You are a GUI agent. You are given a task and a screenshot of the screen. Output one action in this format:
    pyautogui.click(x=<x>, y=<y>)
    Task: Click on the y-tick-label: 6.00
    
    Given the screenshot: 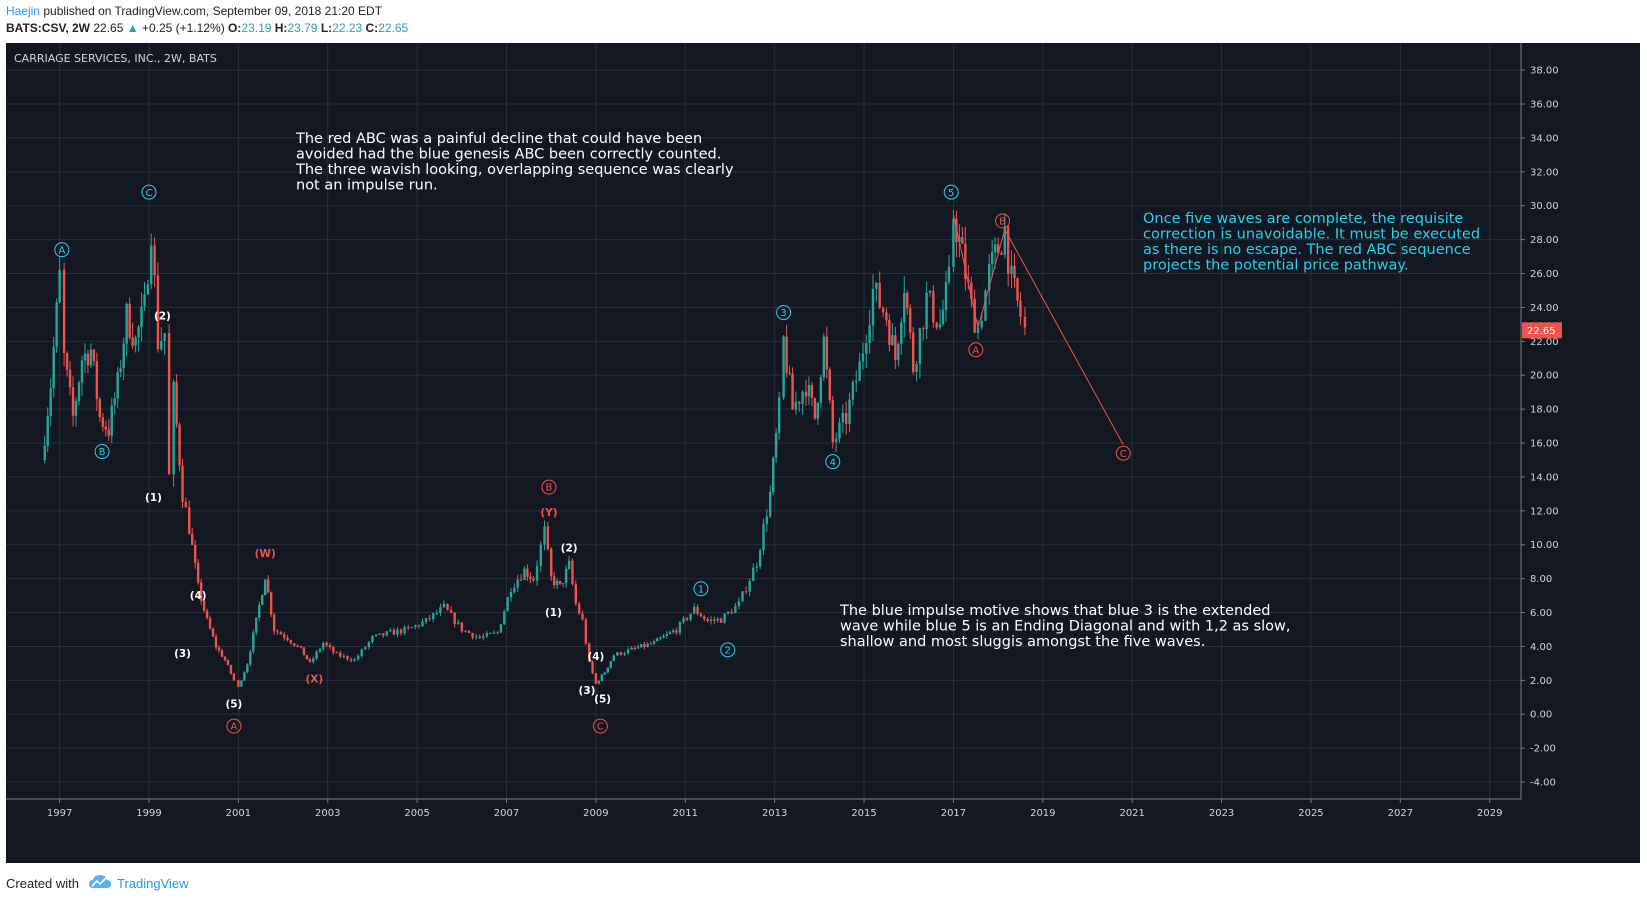 What is the action you would take?
    pyautogui.click(x=1541, y=613)
    